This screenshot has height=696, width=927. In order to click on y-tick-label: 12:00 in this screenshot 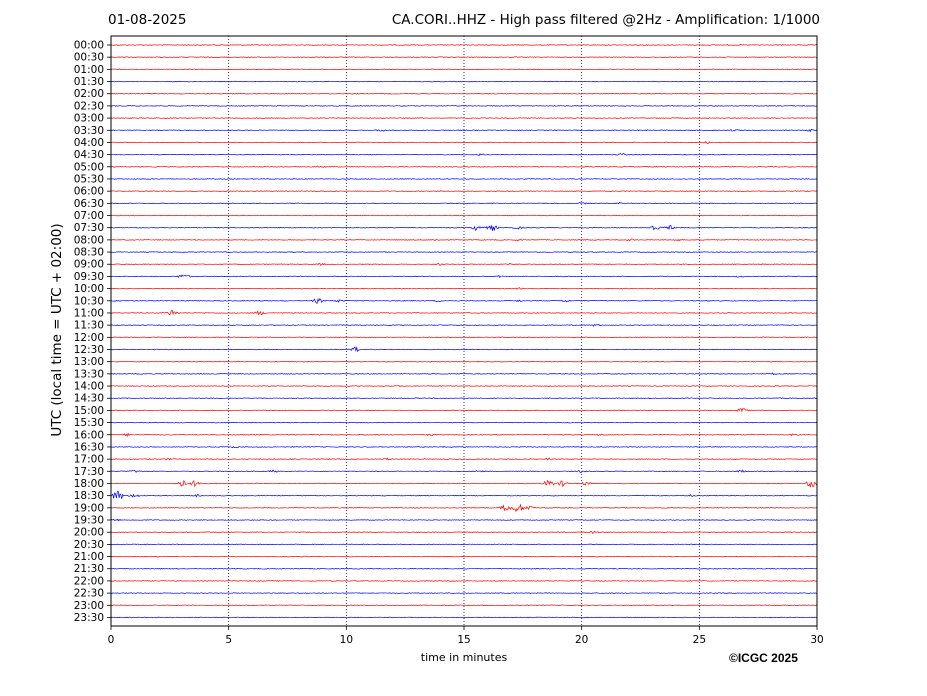, I will do `click(89, 338)`.